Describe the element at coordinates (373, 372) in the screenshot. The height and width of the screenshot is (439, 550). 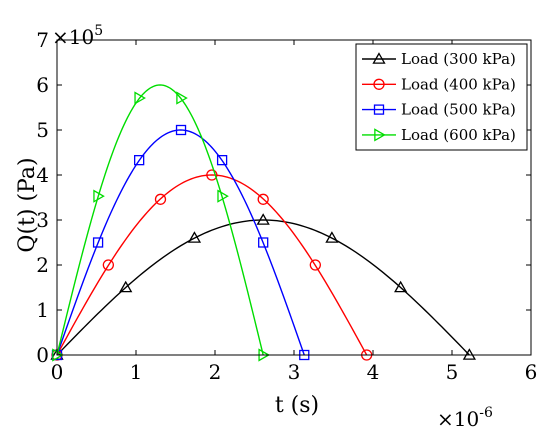
I see `x-tick-label: 4` at that location.